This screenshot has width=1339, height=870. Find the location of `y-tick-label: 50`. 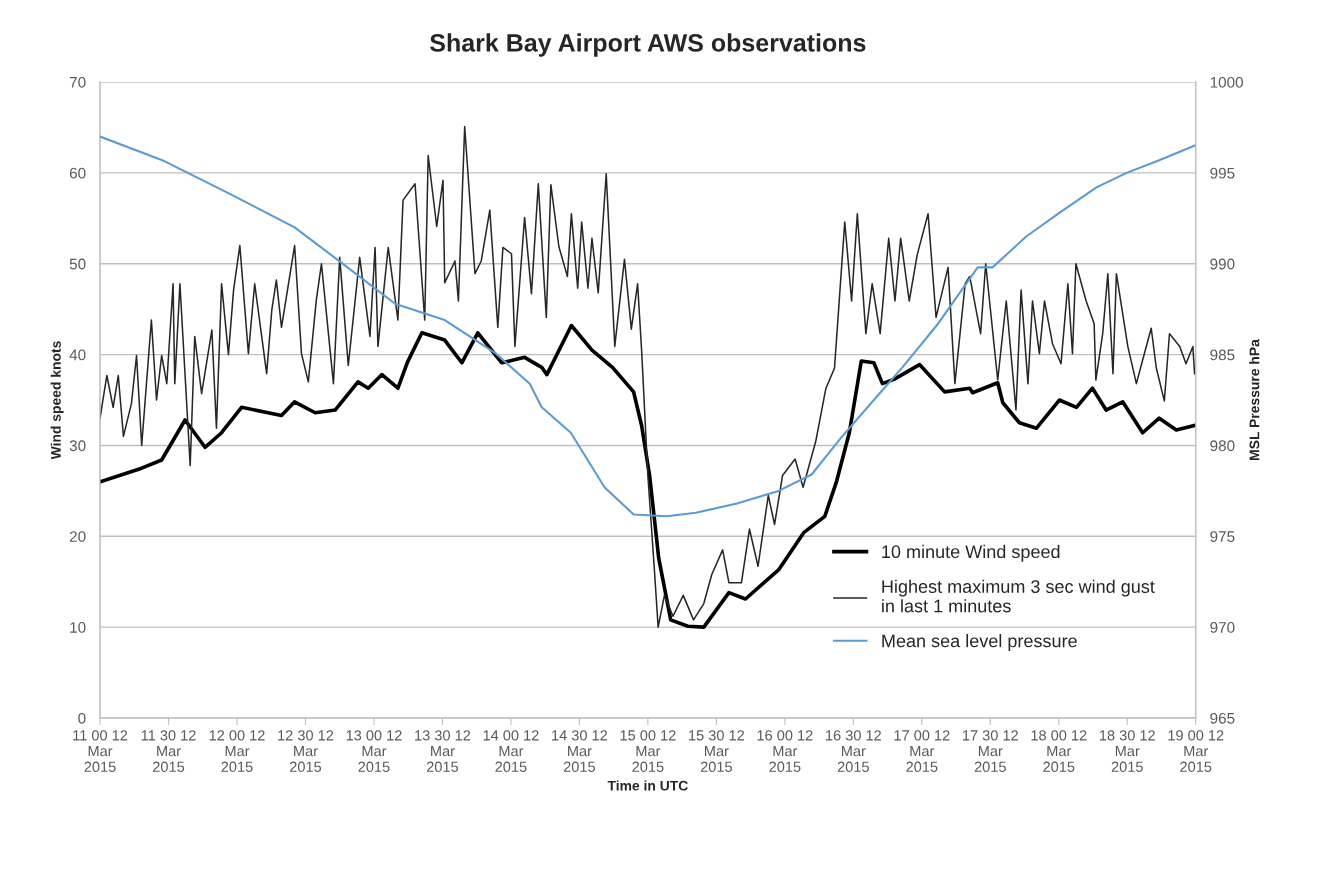

y-tick-label: 50 is located at coordinates (77, 264).